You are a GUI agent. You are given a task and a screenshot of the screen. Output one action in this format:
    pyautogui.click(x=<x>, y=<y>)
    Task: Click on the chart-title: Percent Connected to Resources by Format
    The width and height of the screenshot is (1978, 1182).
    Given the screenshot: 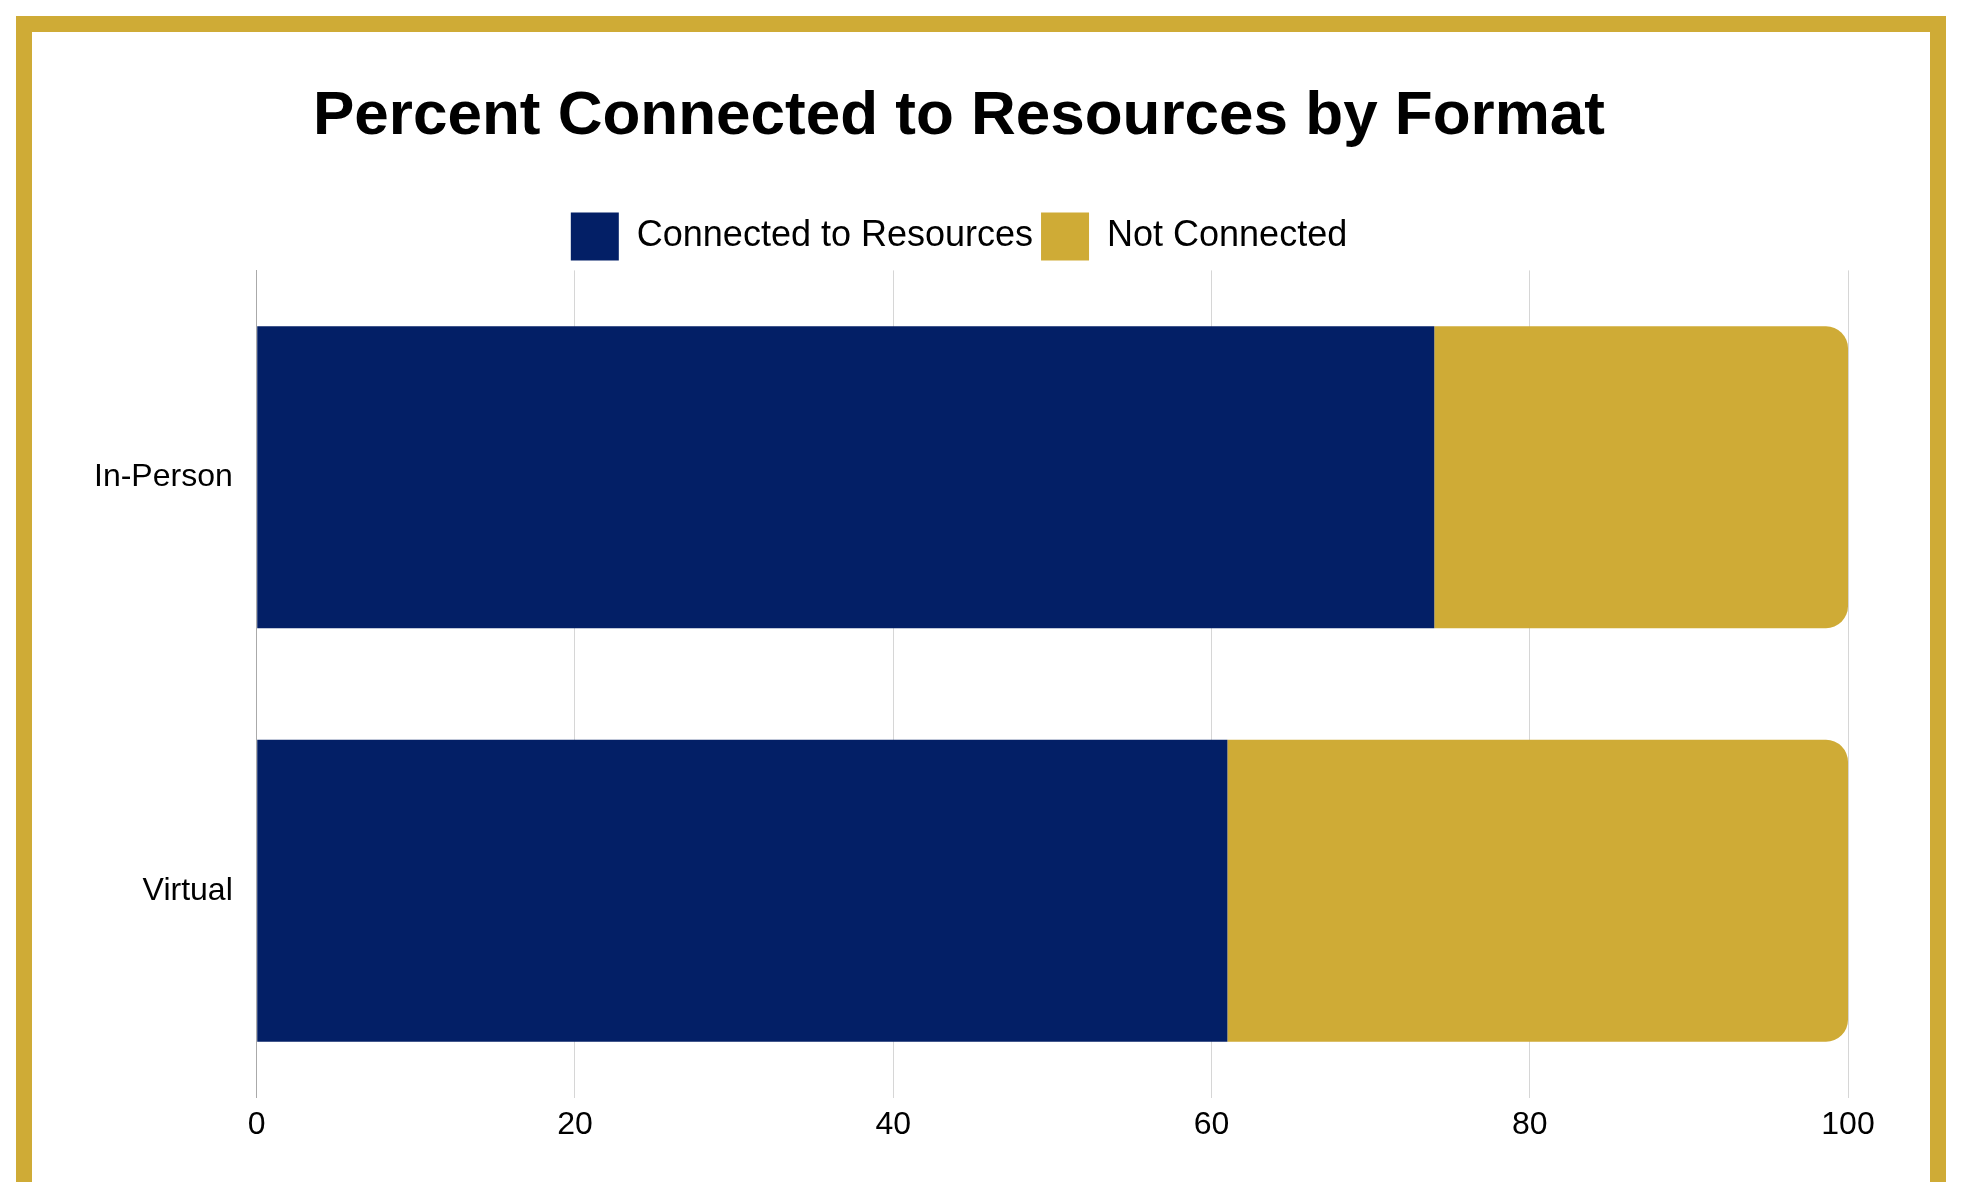 What is the action you would take?
    pyautogui.click(x=959, y=113)
    